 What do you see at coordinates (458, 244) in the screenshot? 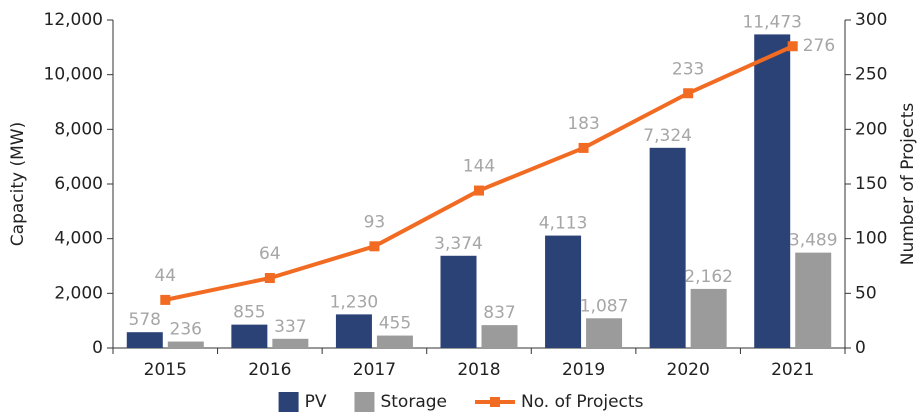
I see `value-label: 3,374` at bounding box center [458, 244].